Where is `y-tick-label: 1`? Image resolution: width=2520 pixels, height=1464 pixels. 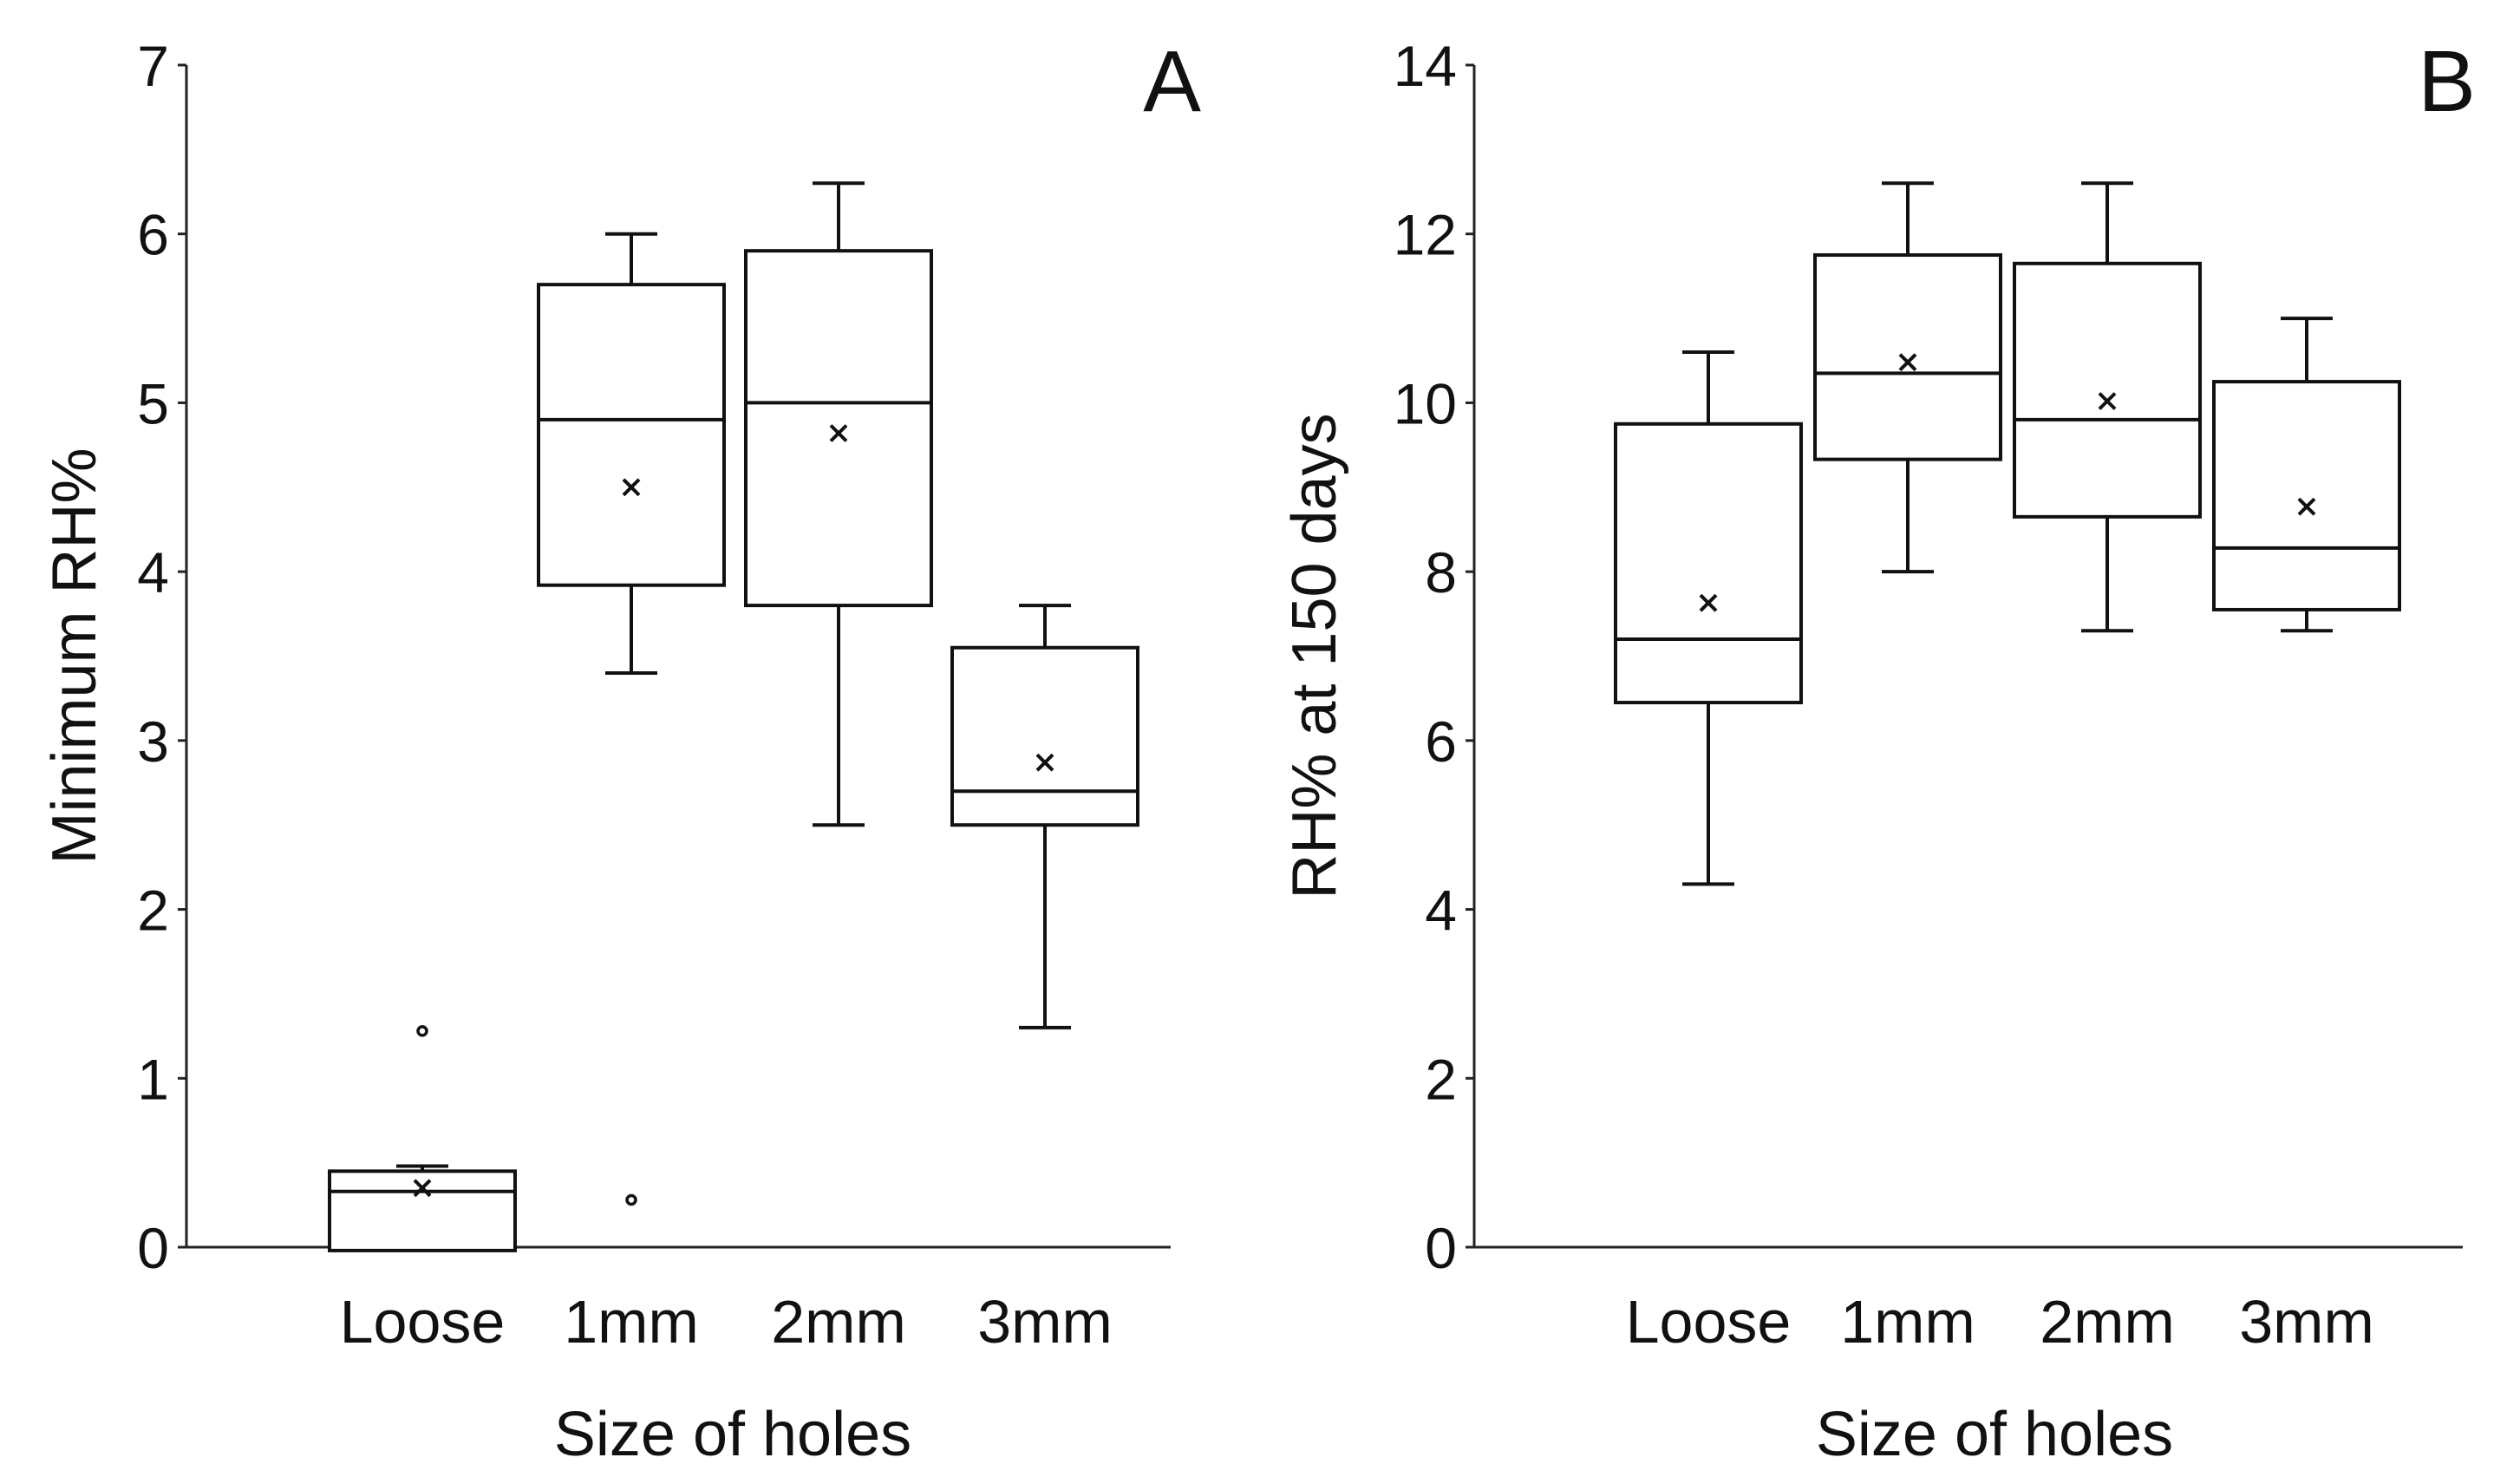
y-tick-label: 1 is located at coordinates (153, 1079).